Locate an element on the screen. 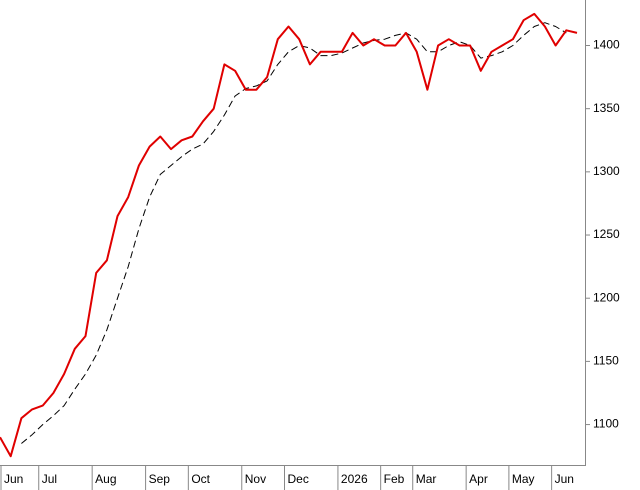 This screenshot has height=490, width=640. x-tick-label: Mar is located at coordinates (426, 479).